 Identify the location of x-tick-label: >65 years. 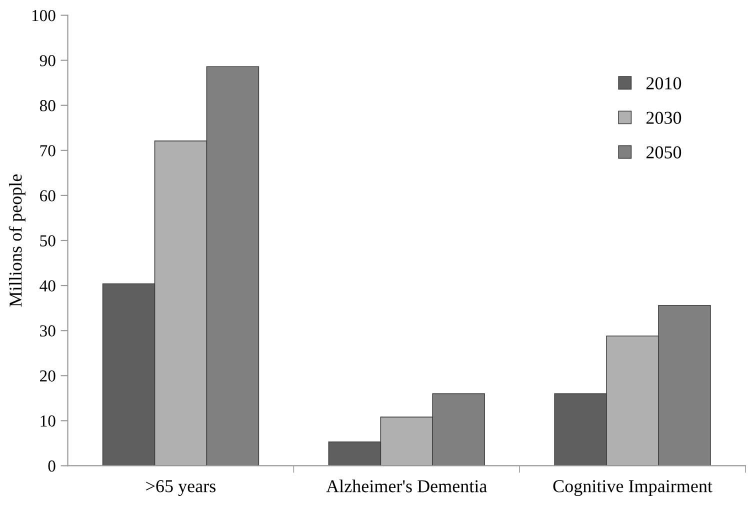
(181, 488).